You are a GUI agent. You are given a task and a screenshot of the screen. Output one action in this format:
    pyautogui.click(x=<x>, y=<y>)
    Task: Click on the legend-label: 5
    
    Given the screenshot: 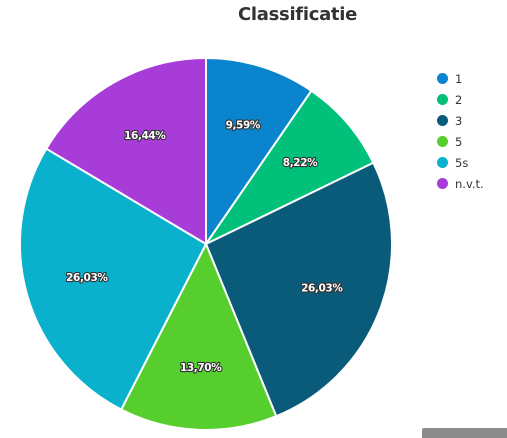 What is the action you would take?
    pyautogui.click(x=459, y=141)
    